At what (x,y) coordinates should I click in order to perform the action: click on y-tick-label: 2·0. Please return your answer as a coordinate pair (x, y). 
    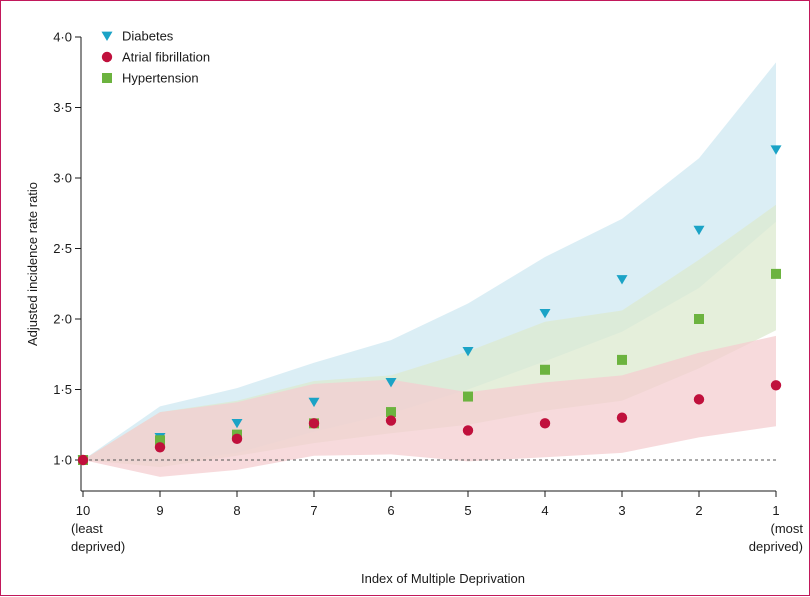
    Looking at the image, I should click on (62, 319).